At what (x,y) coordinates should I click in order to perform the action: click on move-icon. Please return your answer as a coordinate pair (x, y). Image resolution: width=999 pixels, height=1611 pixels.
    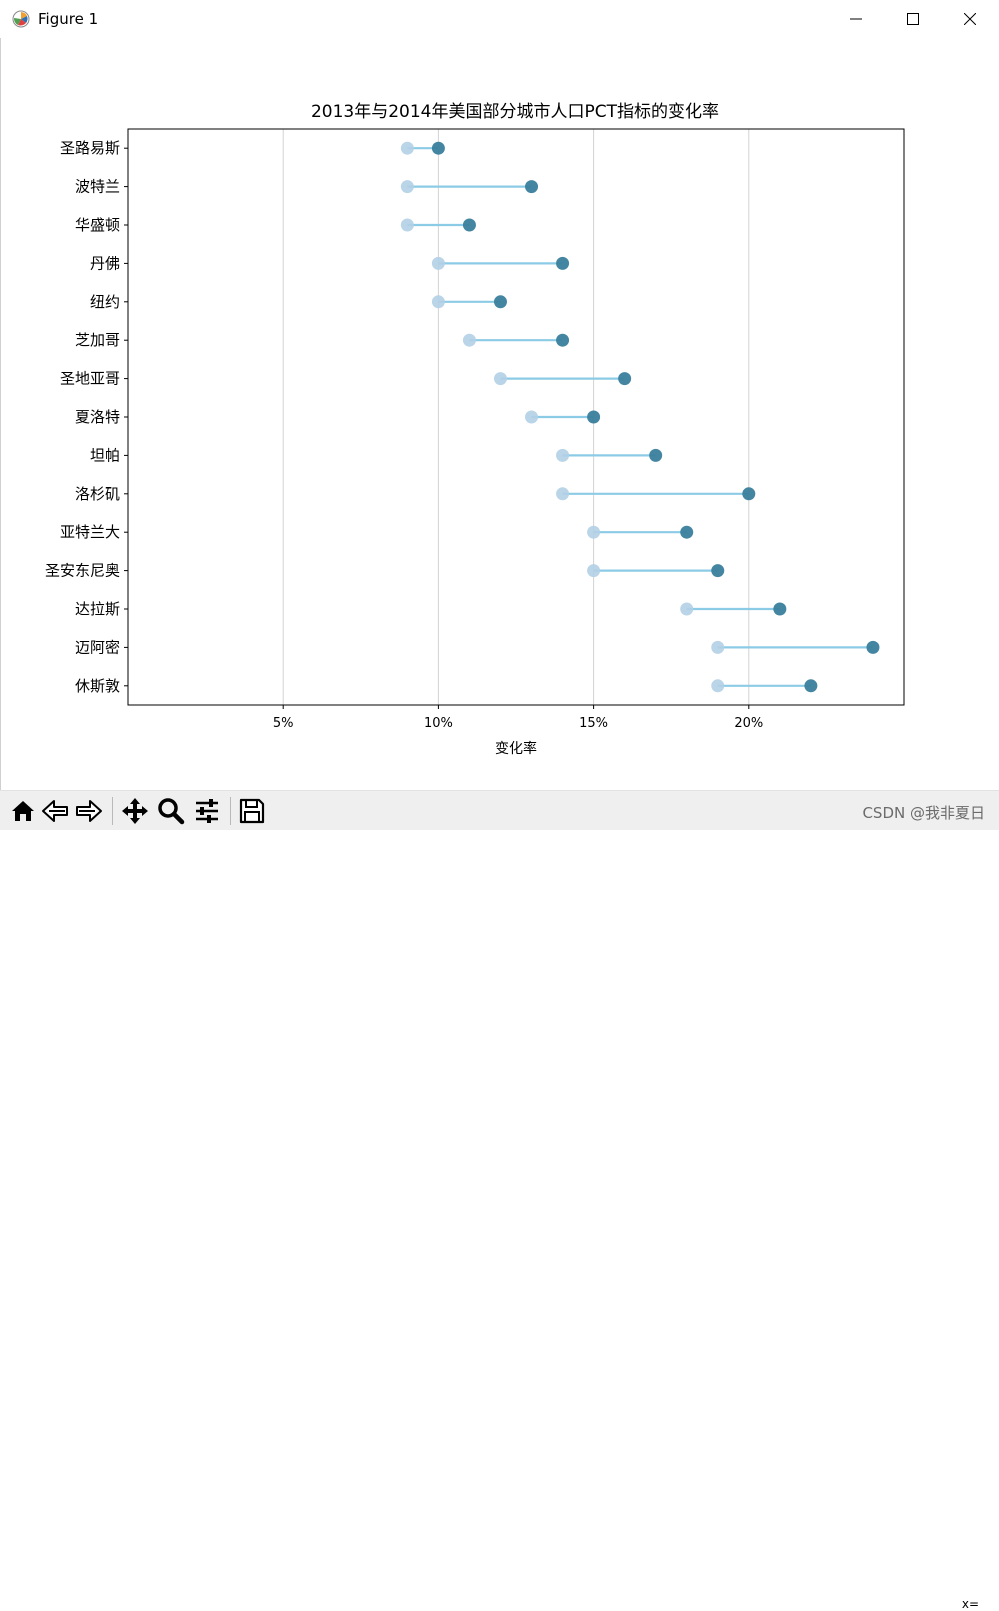
    Looking at the image, I should click on (135, 811).